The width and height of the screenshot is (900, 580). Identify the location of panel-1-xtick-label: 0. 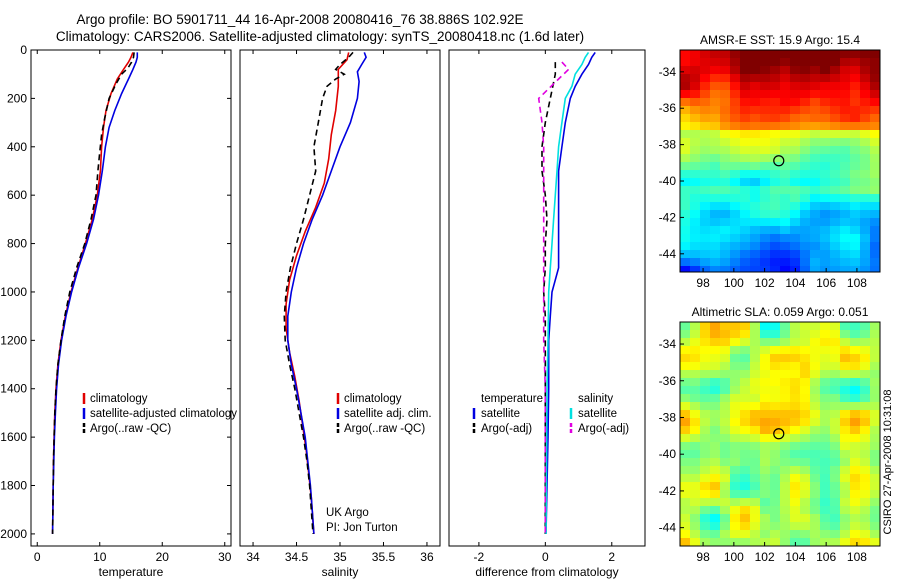
(37, 557).